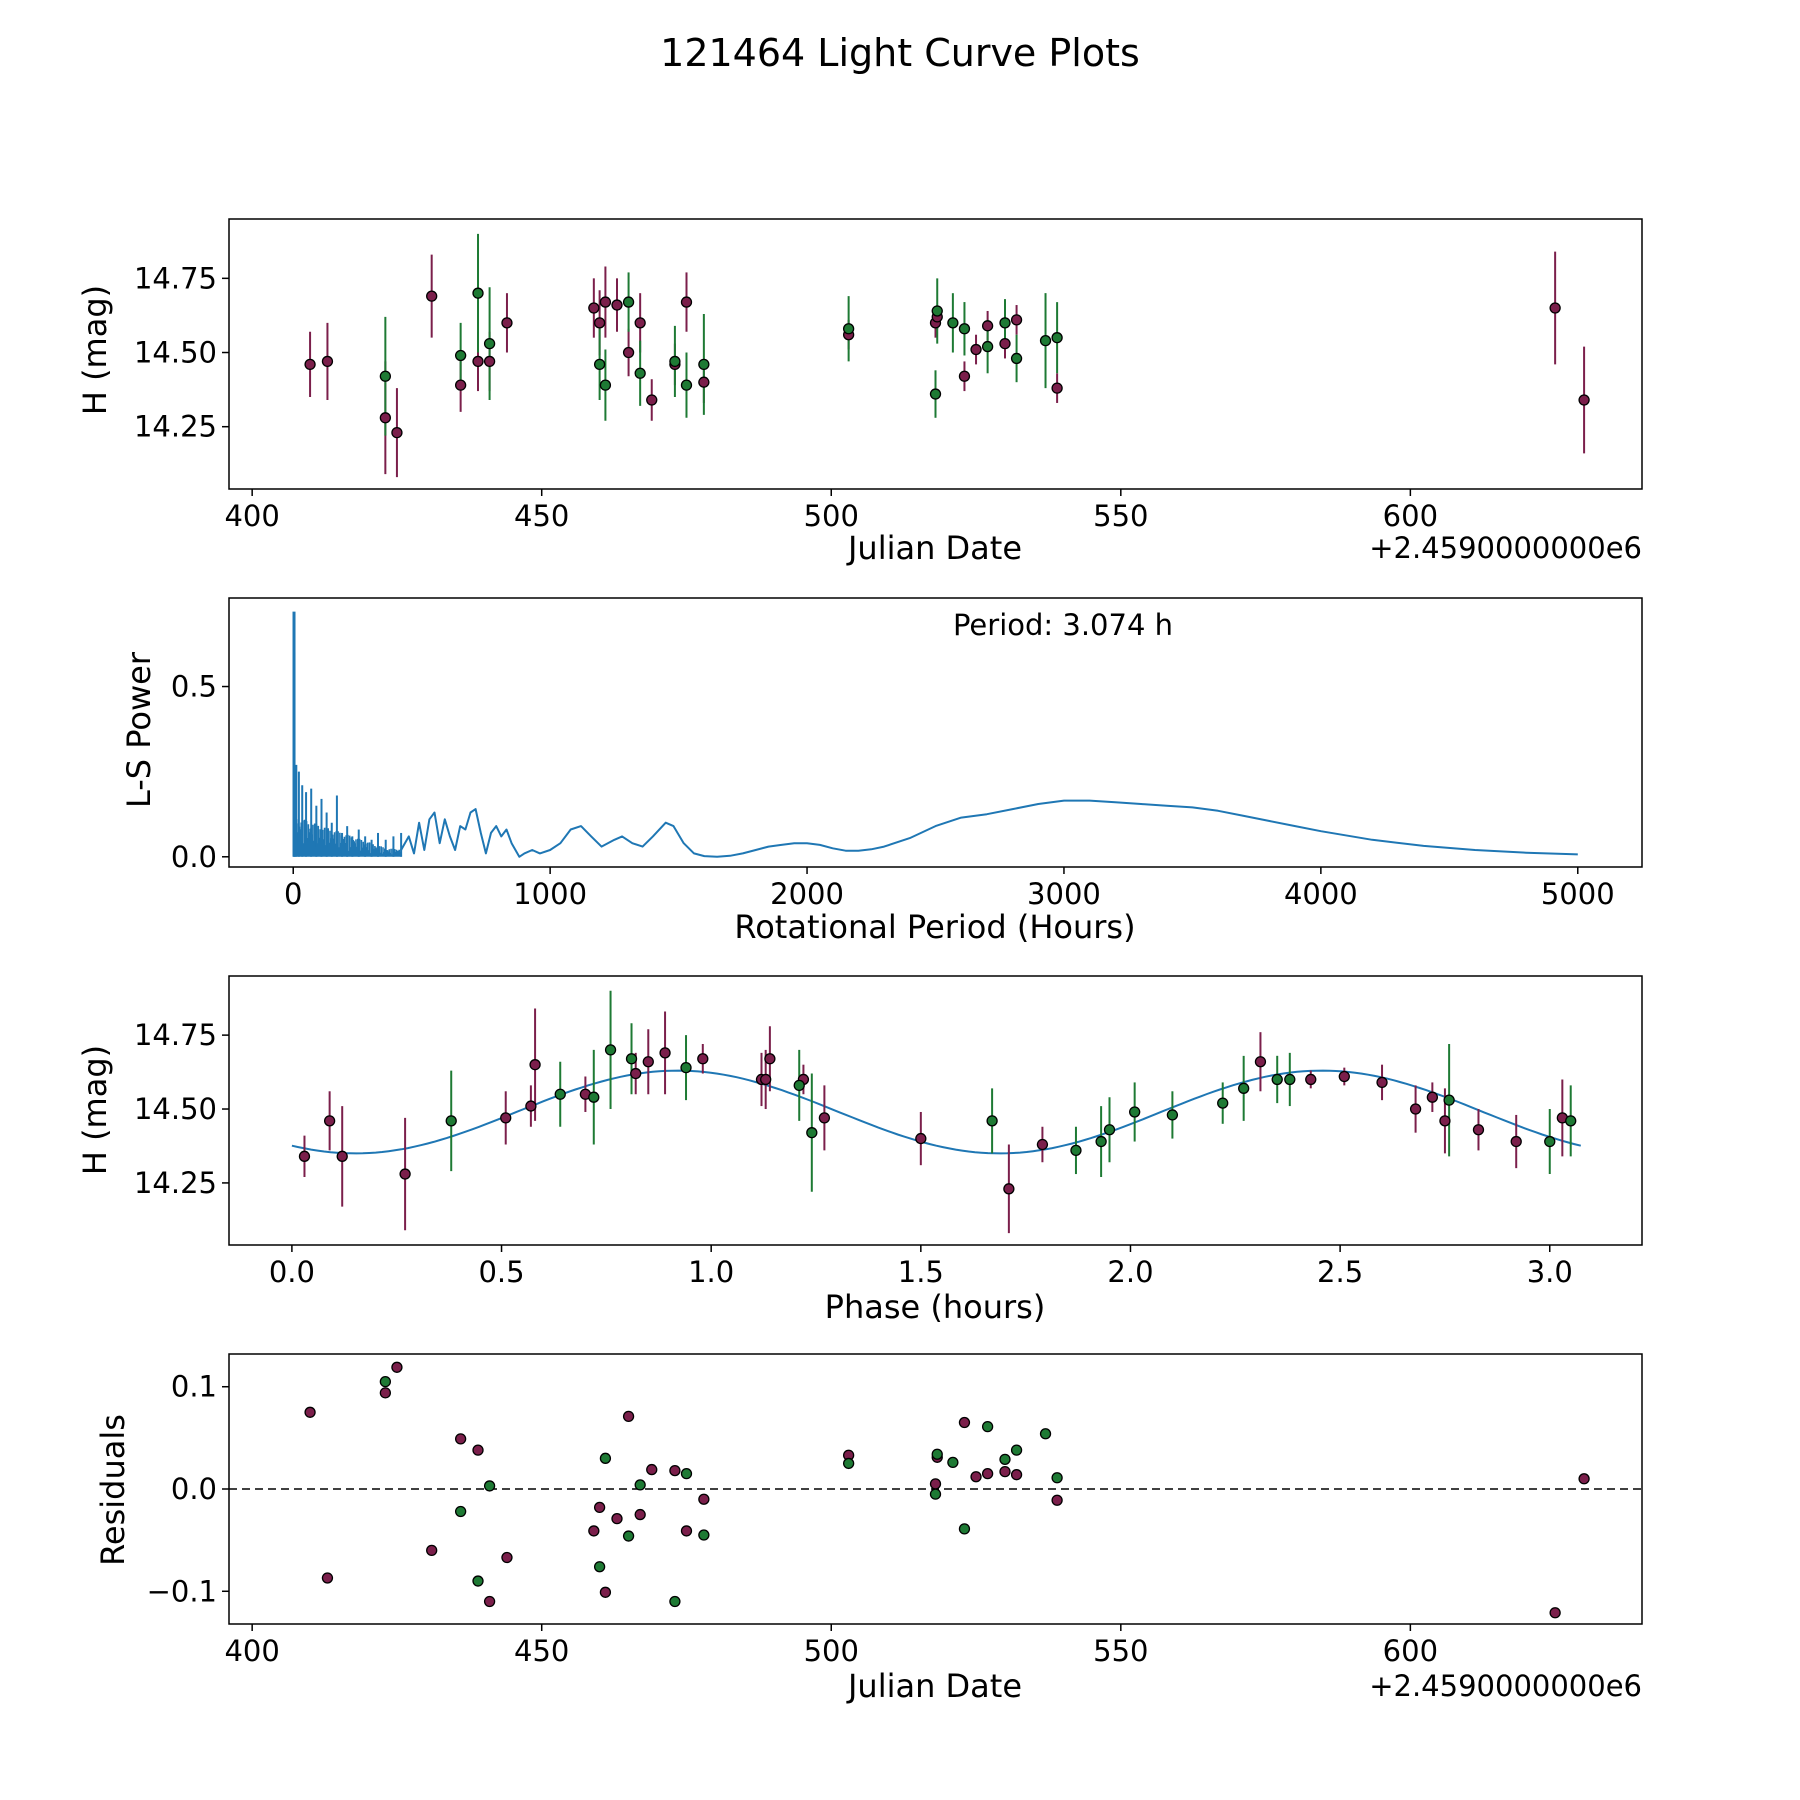 Image resolution: width=1800 pixels, height=1800 pixels. Describe the element at coordinates (1578, 894) in the screenshot. I see `periodogram-xtick-label: 5000` at that location.